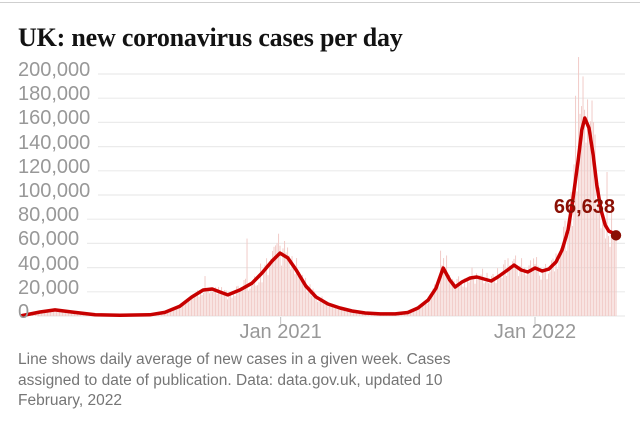 The width and height of the screenshot is (640, 429). Describe the element at coordinates (280, 332) in the screenshot. I see `x-axis-label: Jan 2021` at that location.